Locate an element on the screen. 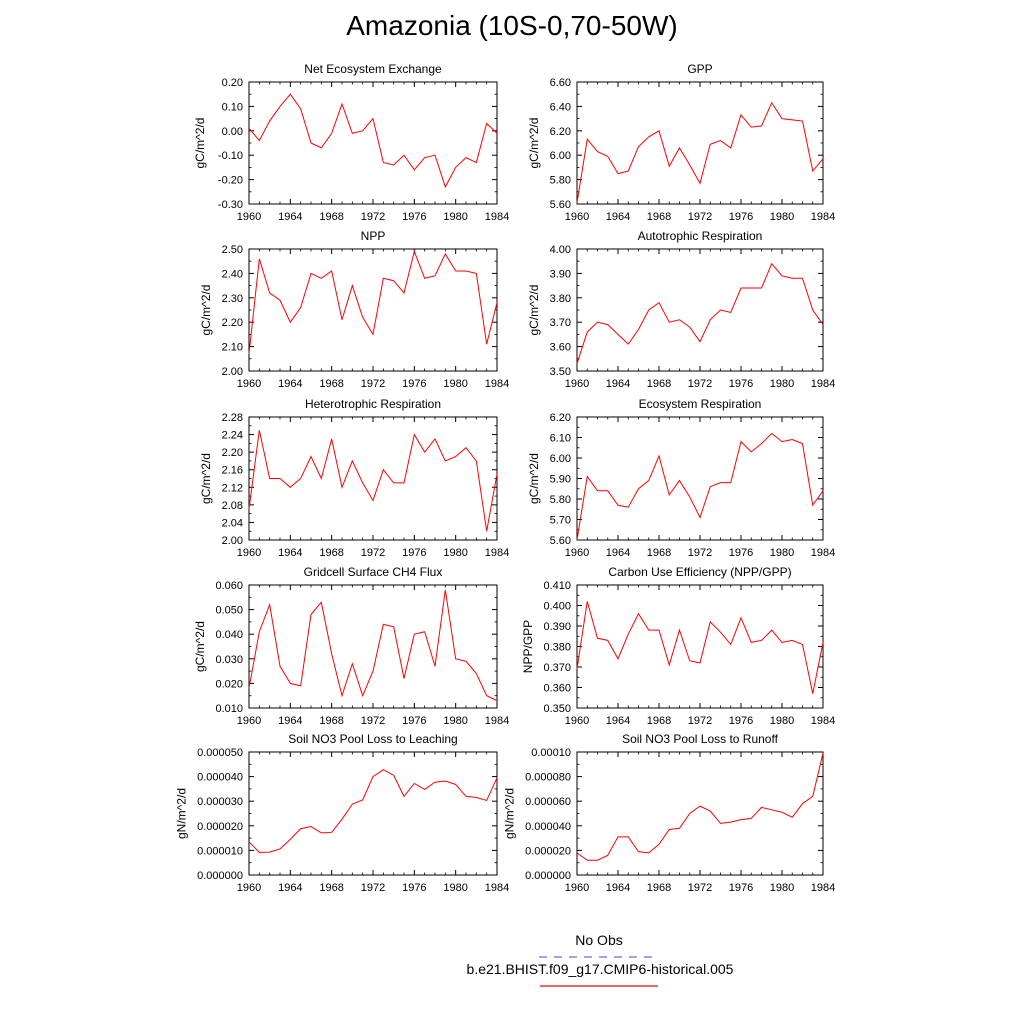 This screenshot has width=1024, height=1024. y-tick-label: 2.50 is located at coordinates (232, 250).